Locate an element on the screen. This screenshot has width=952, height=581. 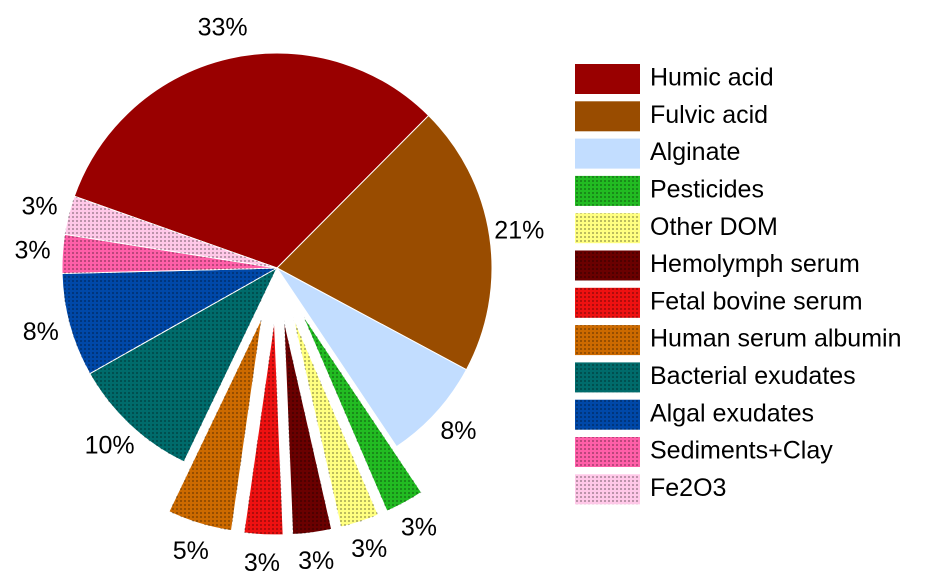
value-label: 33% is located at coordinates (223, 28).